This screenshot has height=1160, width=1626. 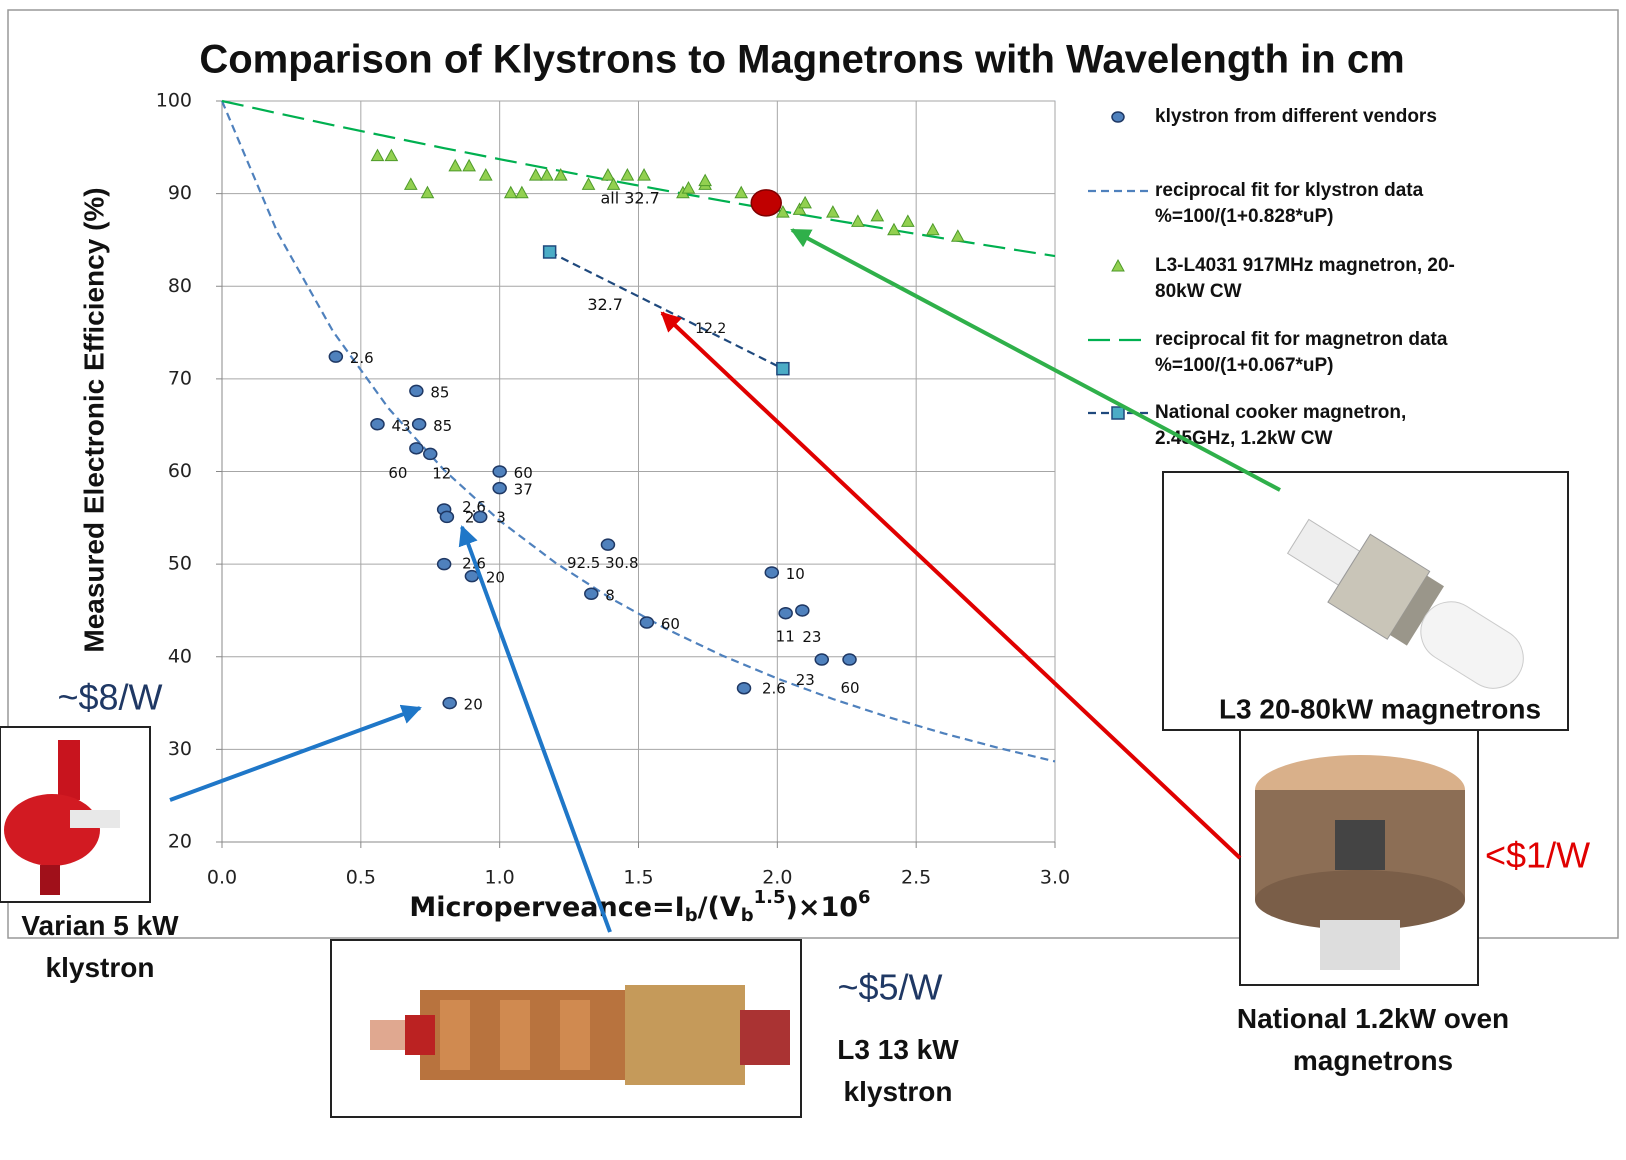 What do you see at coordinates (174, 101) in the screenshot?
I see `y-tick-label: 100` at bounding box center [174, 101].